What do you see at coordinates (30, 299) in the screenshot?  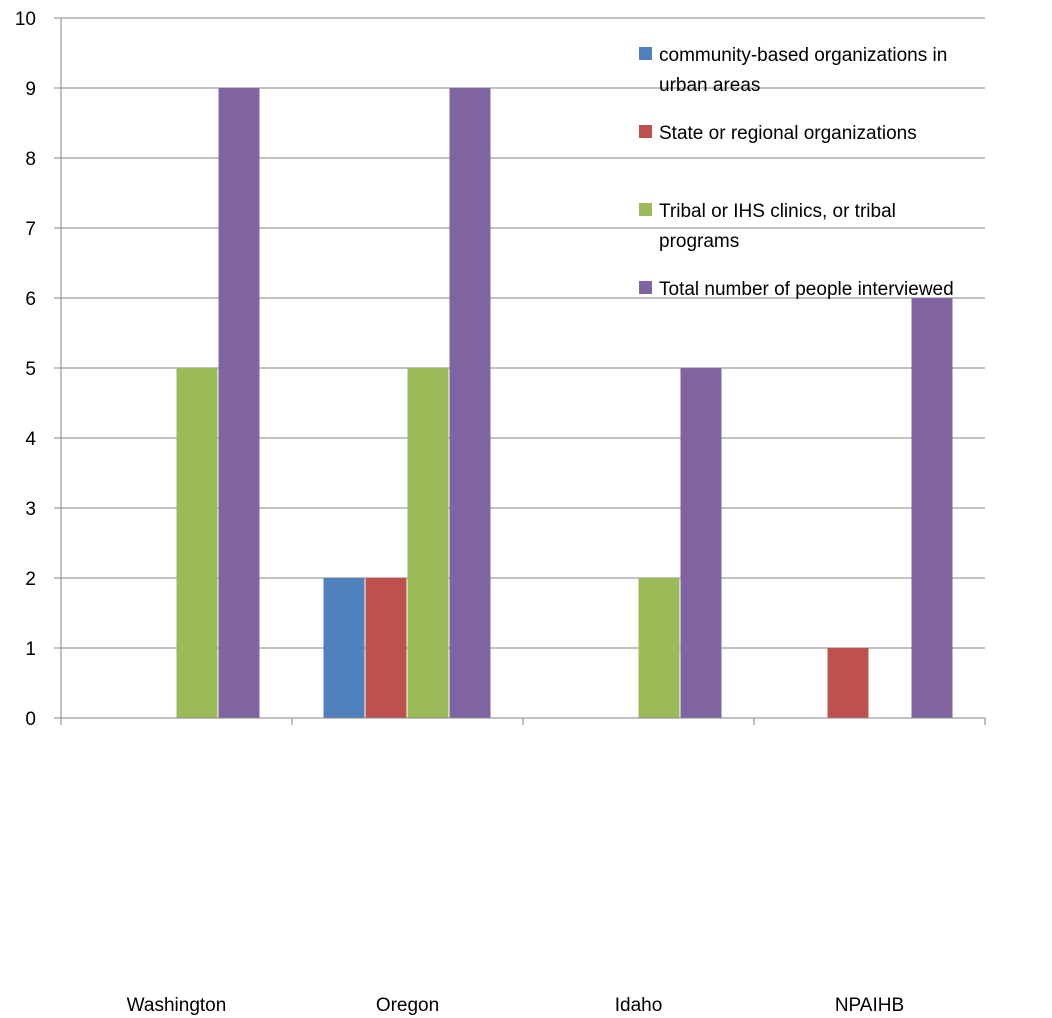 I see `y-tick-label: 6` at bounding box center [30, 299].